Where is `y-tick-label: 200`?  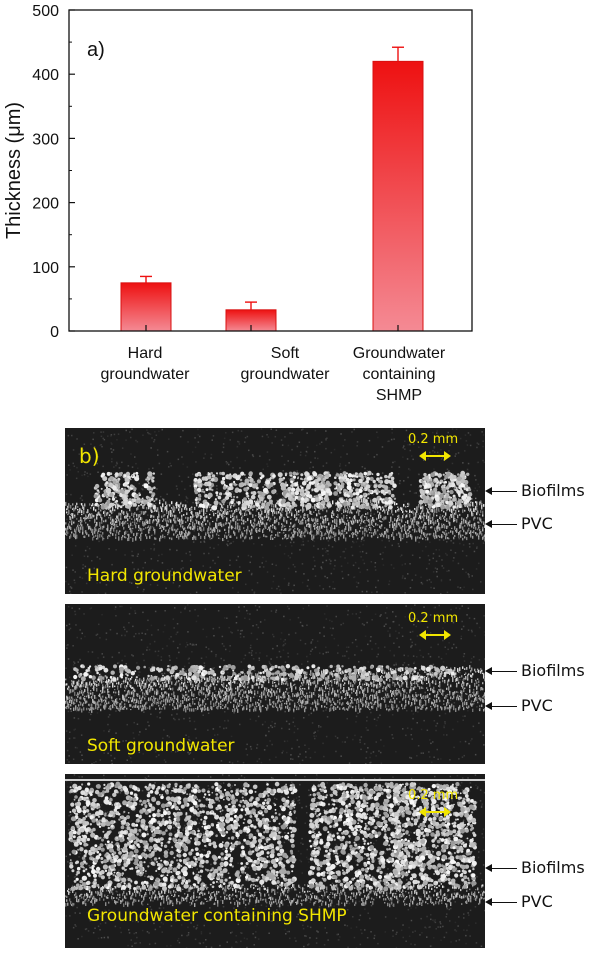 y-tick-label: 200 is located at coordinates (45, 204).